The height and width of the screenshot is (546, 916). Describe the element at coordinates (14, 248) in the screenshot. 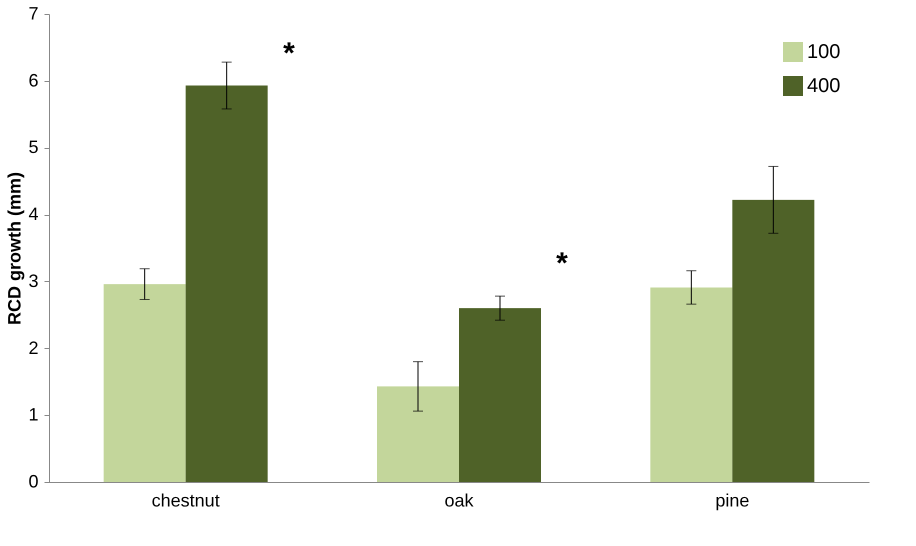

I see `y-axis-title: RCD growth (mm)` at that location.